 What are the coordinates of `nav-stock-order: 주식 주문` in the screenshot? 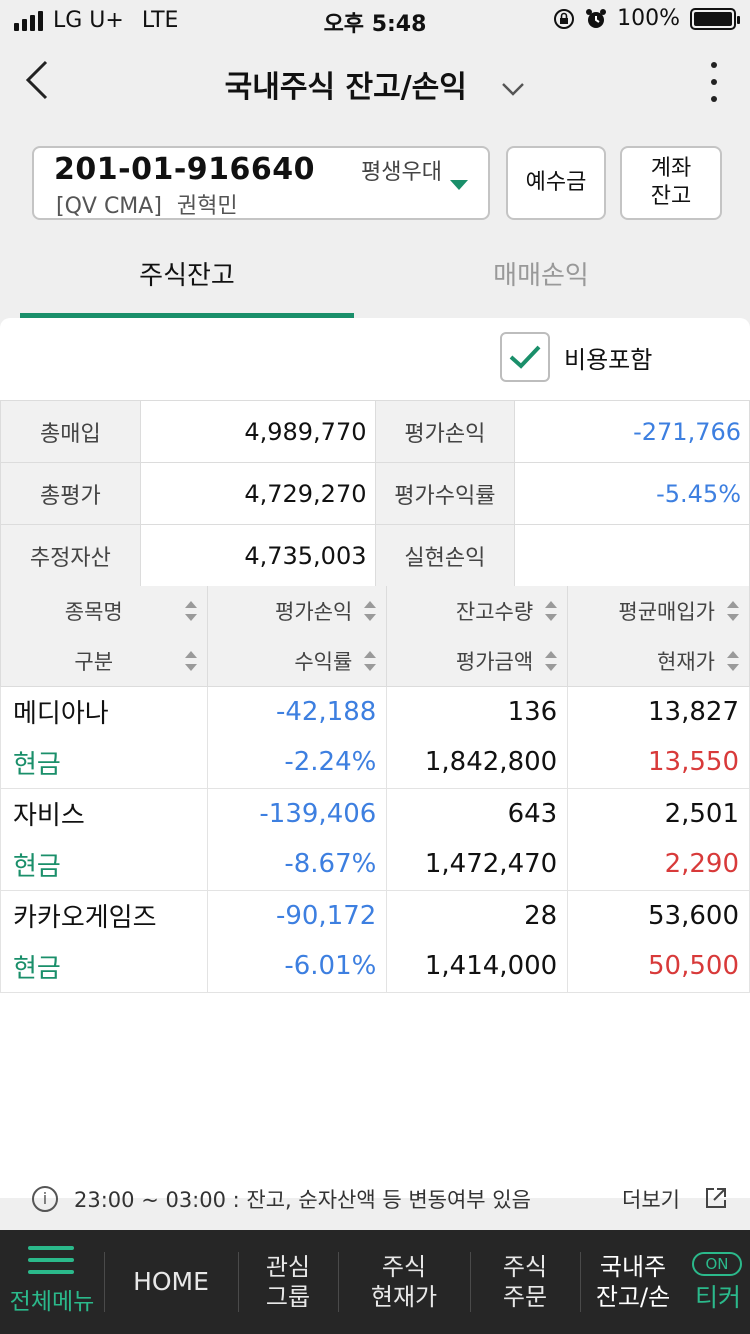 It's located at (525, 1282).